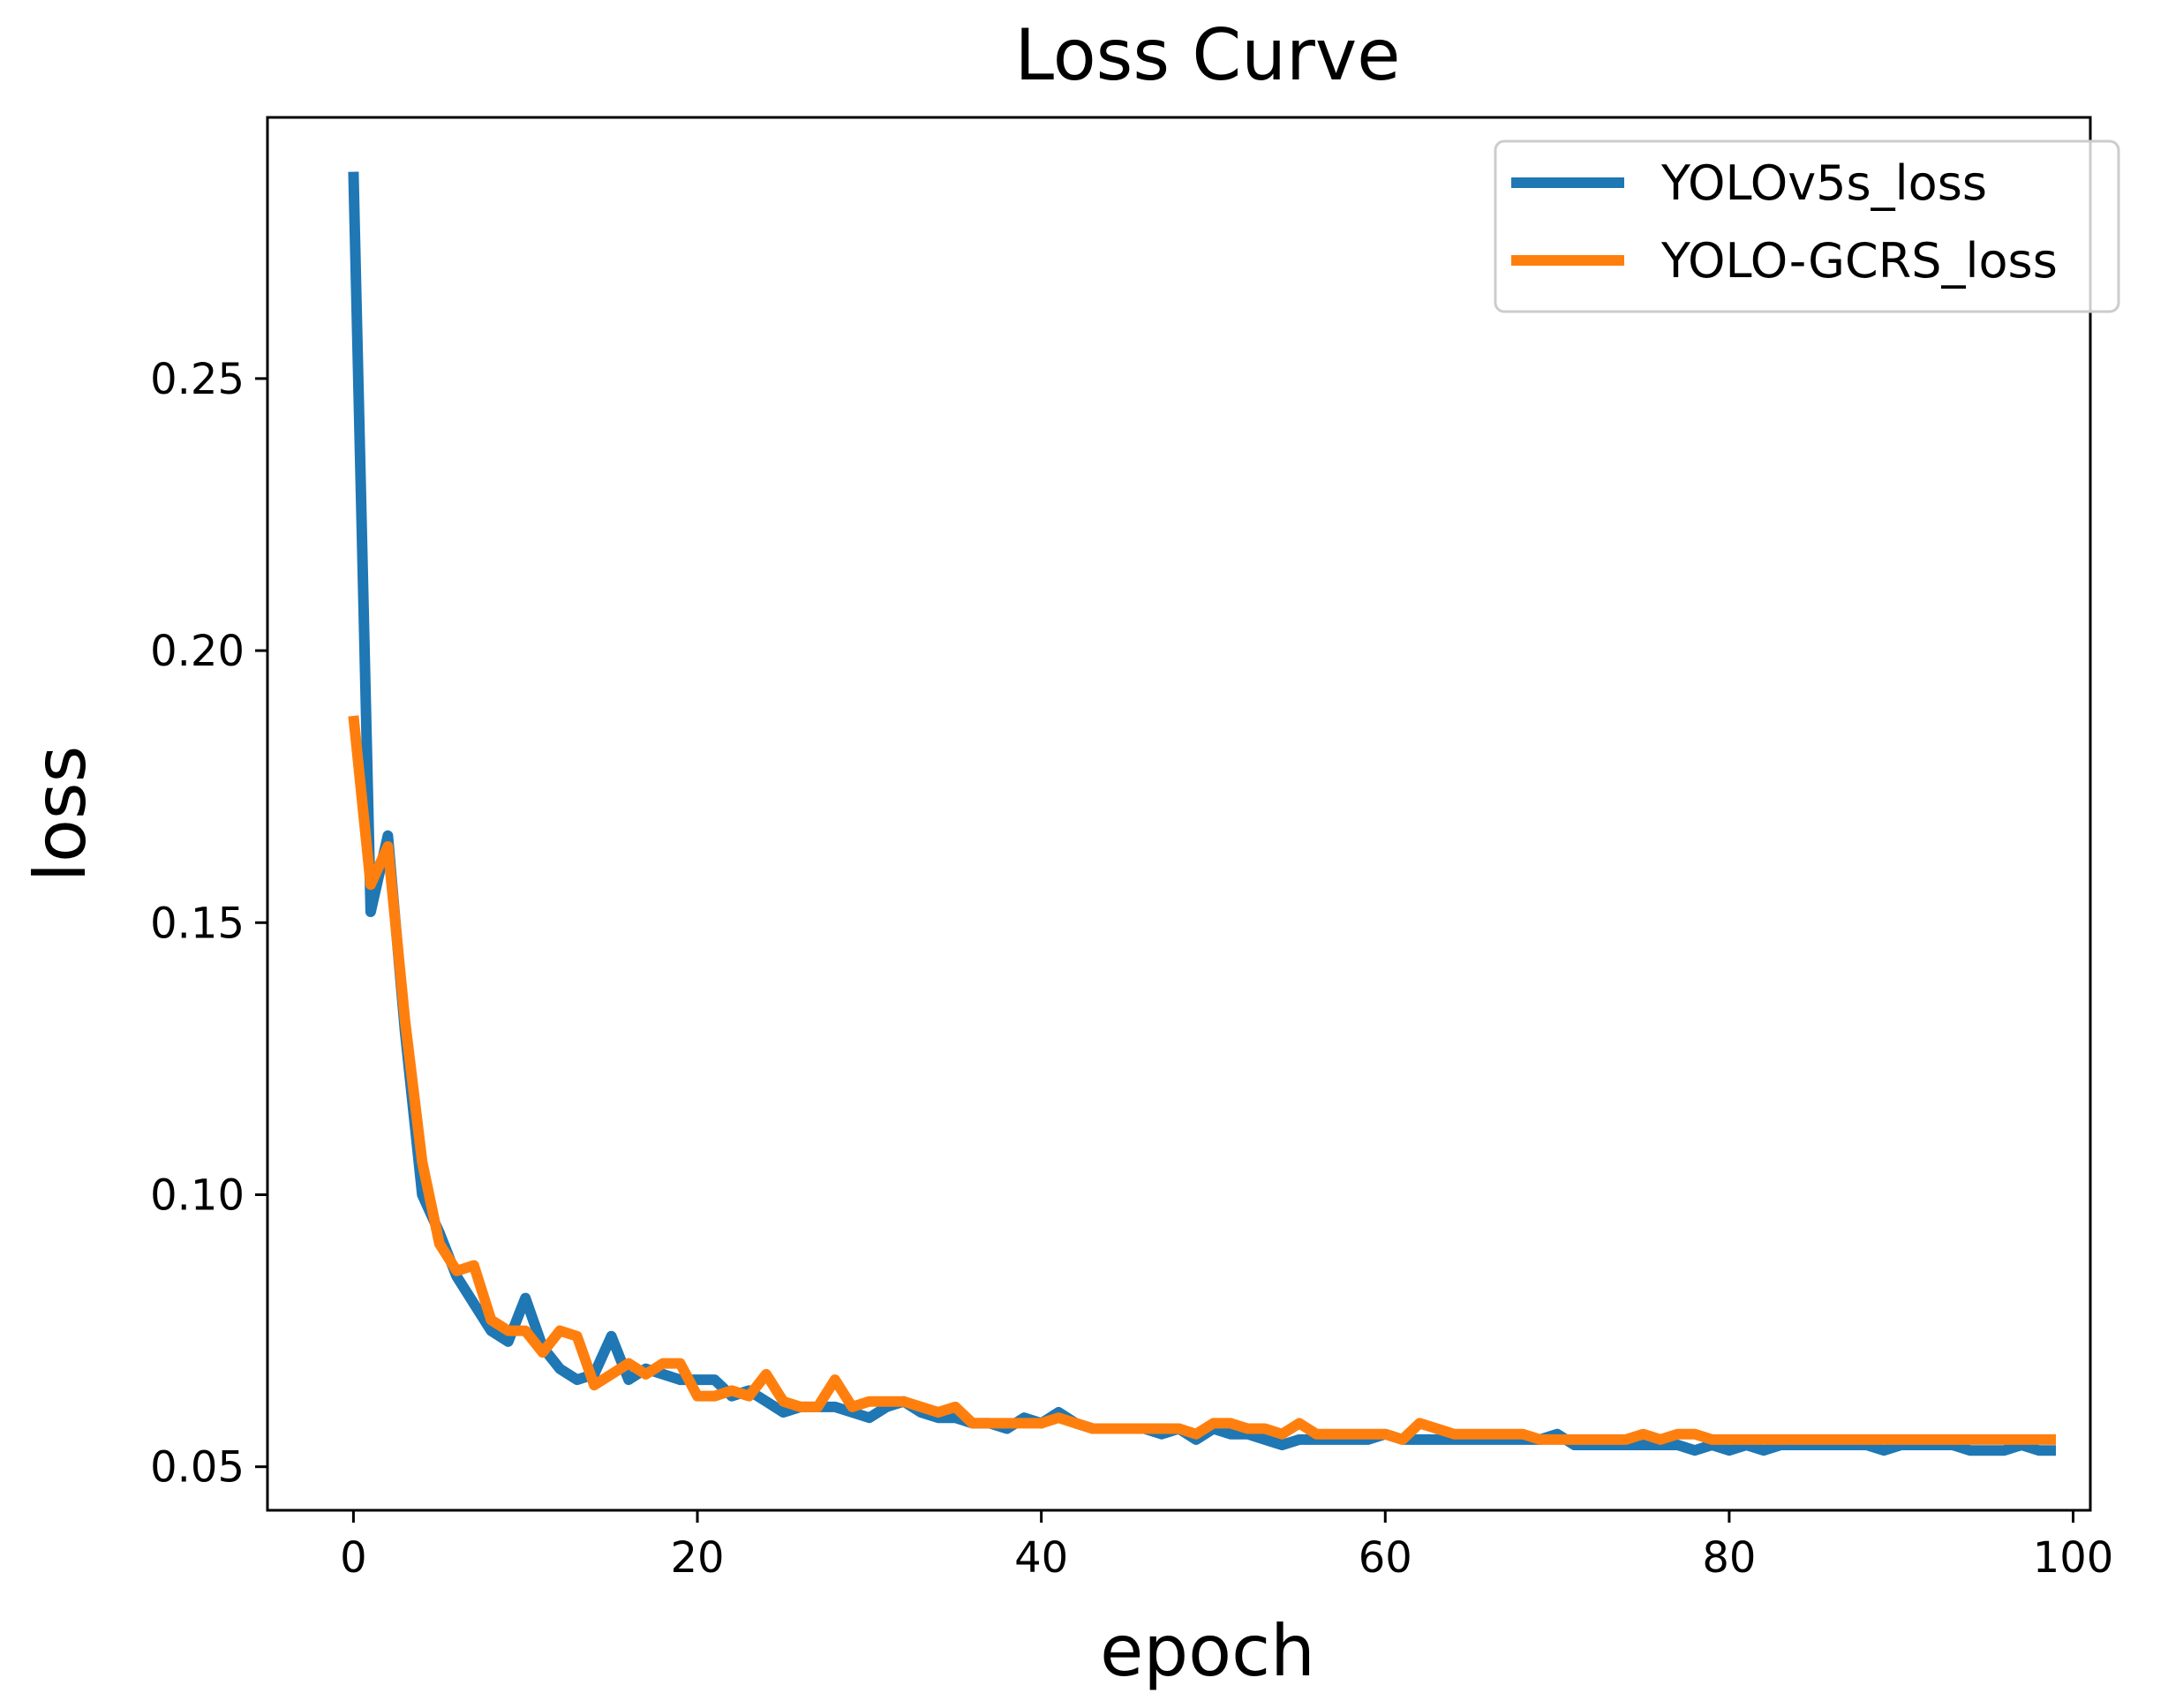 The image size is (2168, 1708). I want to click on x-tick-label: 20, so click(697, 1558).